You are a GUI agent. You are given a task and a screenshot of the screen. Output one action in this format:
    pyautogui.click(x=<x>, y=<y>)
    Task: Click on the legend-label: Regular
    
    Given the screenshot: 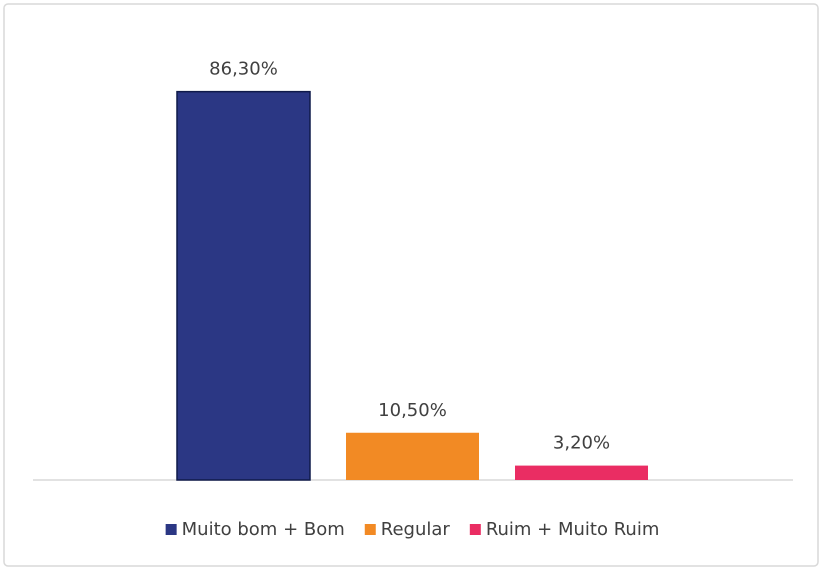 What is the action you would take?
    pyautogui.click(x=416, y=529)
    